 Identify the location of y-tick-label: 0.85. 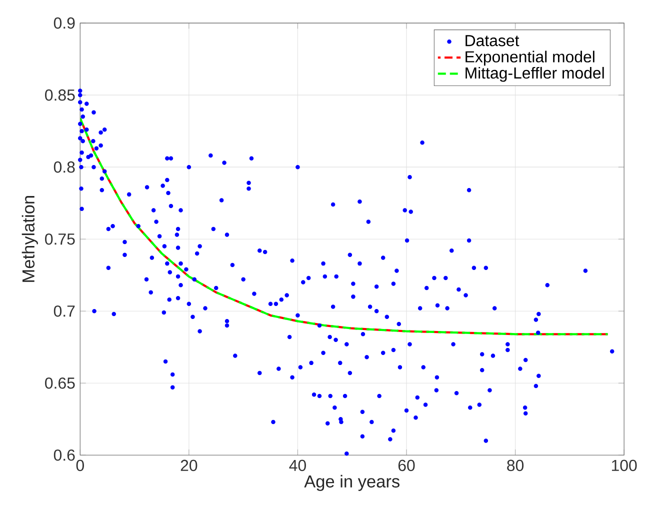
(60, 95).